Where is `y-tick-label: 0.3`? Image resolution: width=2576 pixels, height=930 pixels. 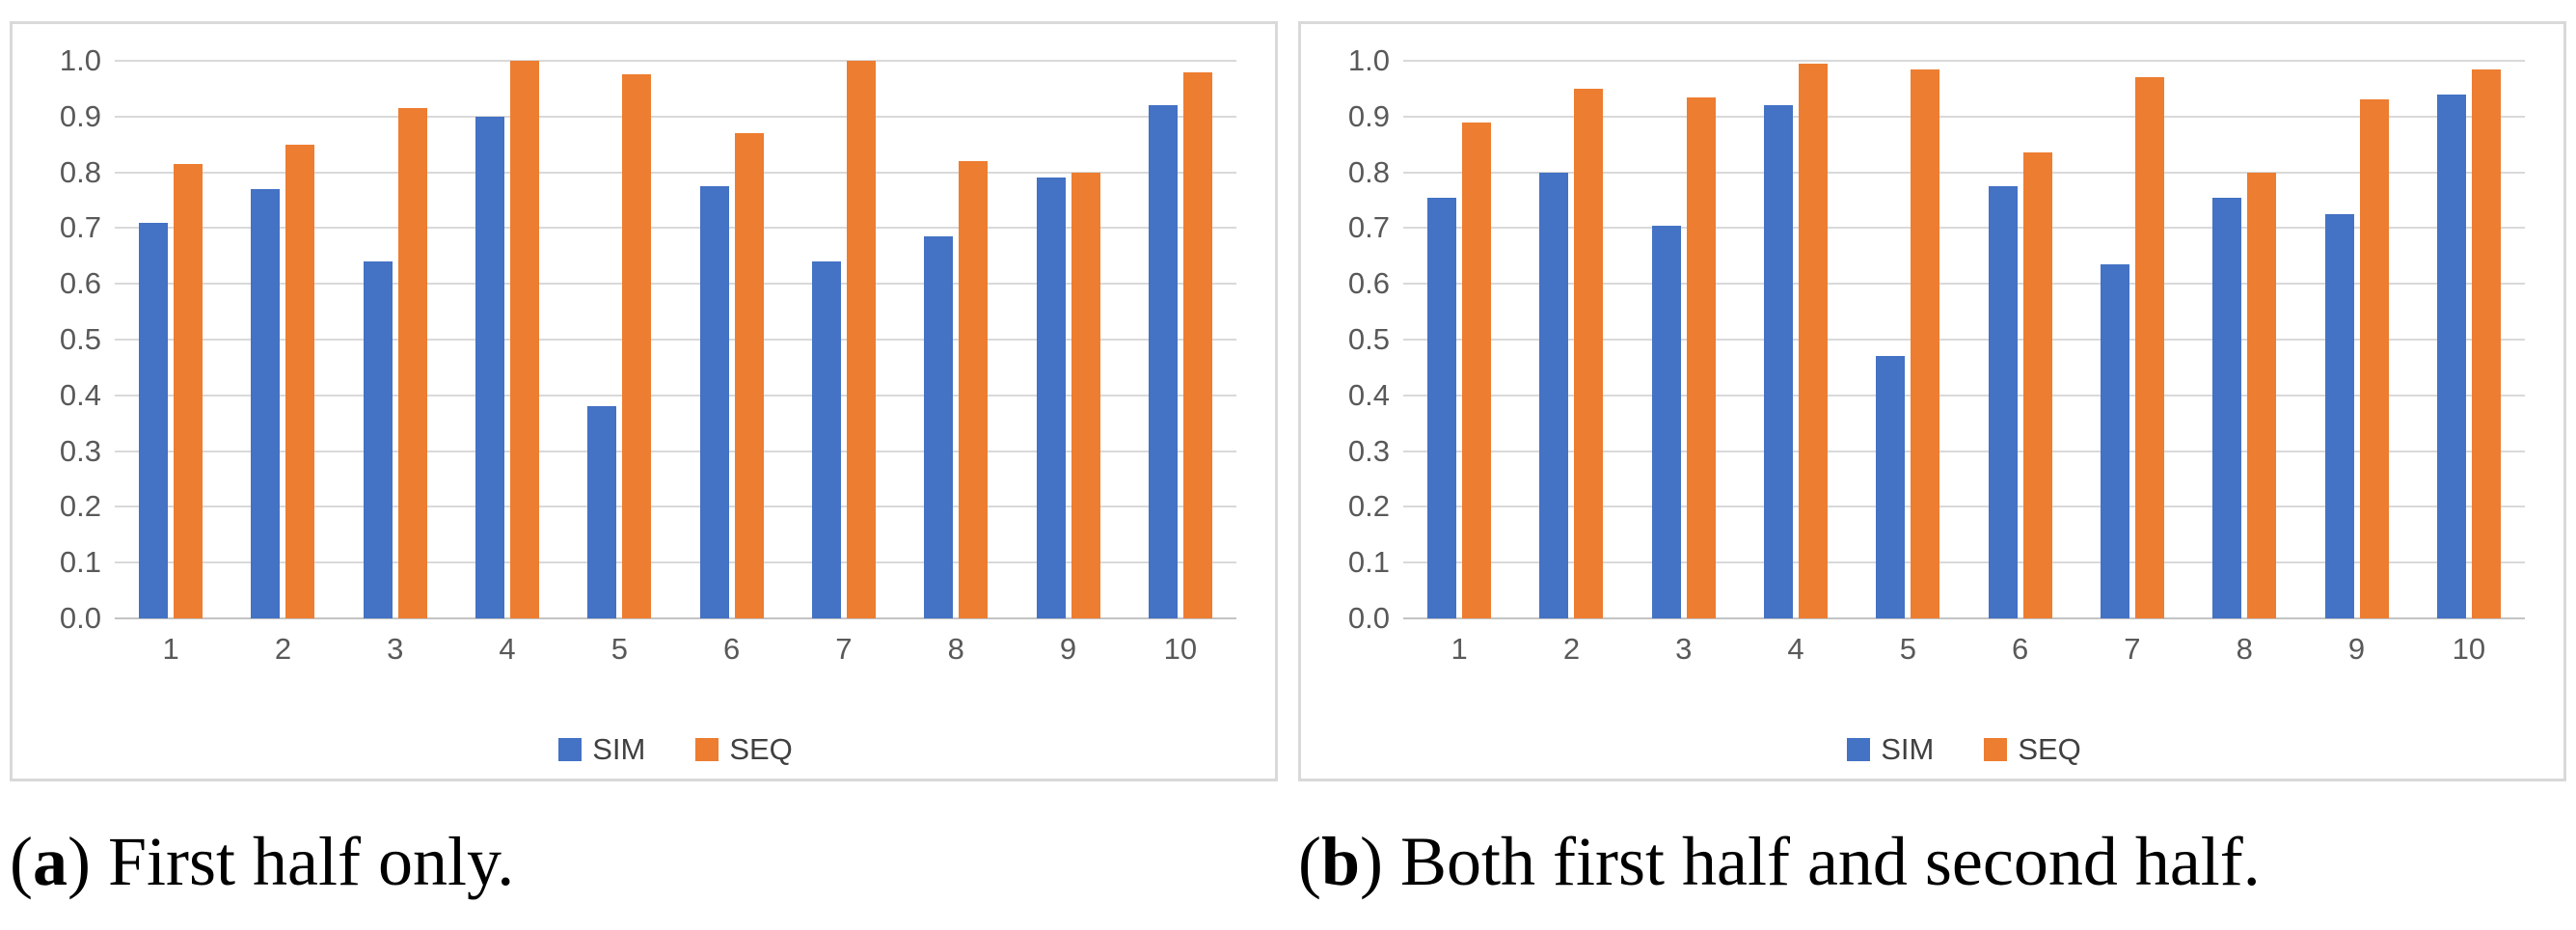 y-tick-label: 0.3 is located at coordinates (1368, 451).